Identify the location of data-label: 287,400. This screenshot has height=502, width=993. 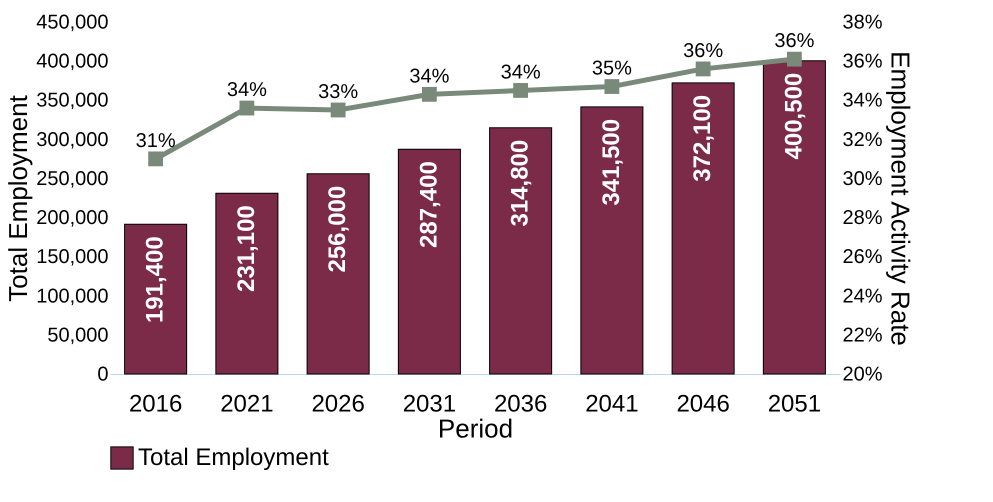
(428, 204).